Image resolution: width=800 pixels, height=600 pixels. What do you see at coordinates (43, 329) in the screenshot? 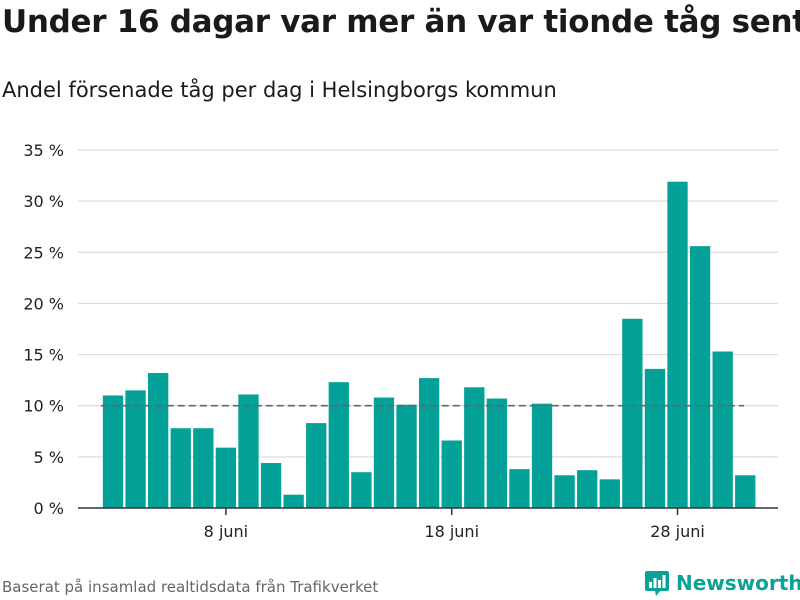
I see `y-axis-labels: 0 % 5 % 10 % 15 % 20 % 25 % 30 % 35 %` at bounding box center [43, 329].